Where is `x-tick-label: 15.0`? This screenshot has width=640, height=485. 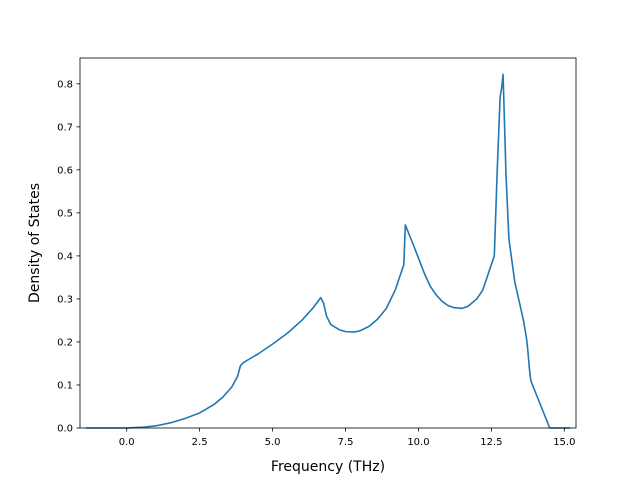 x-tick-label: 15.0 is located at coordinates (564, 442).